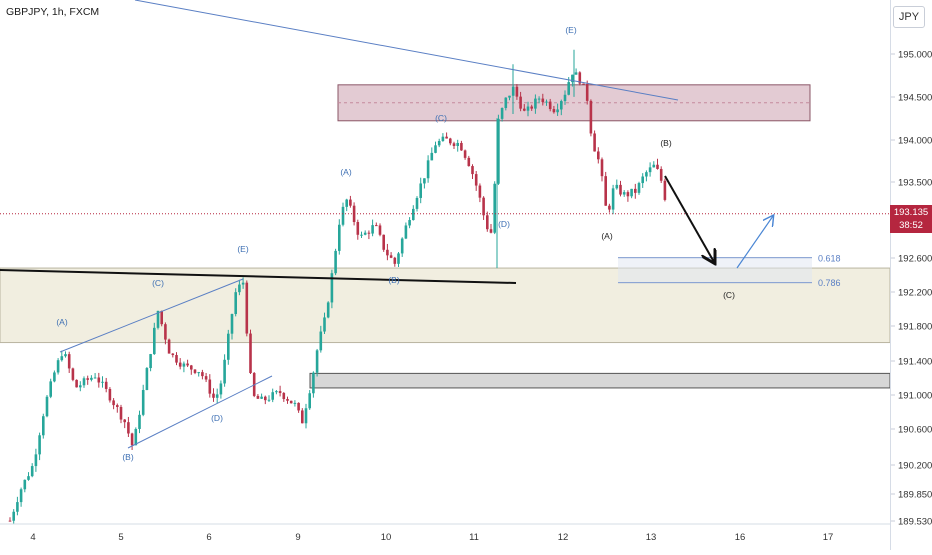 Image resolution: width=932 pixels, height=555 pixels. I want to click on x-tick-label: 9, so click(297, 537).